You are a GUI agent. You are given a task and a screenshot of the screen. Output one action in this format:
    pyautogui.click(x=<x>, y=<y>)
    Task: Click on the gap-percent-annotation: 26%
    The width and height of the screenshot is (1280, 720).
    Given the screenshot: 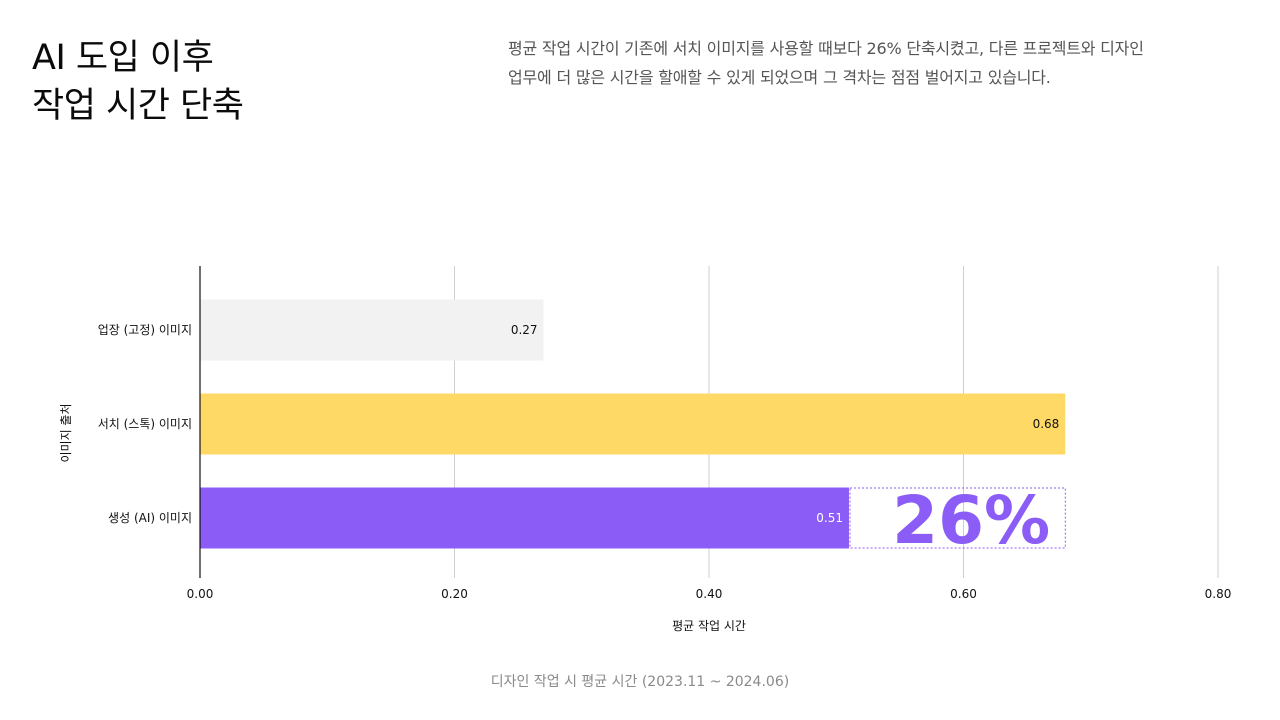 What is the action you would take?
    pyautogui.click(x=971, y=520)
    